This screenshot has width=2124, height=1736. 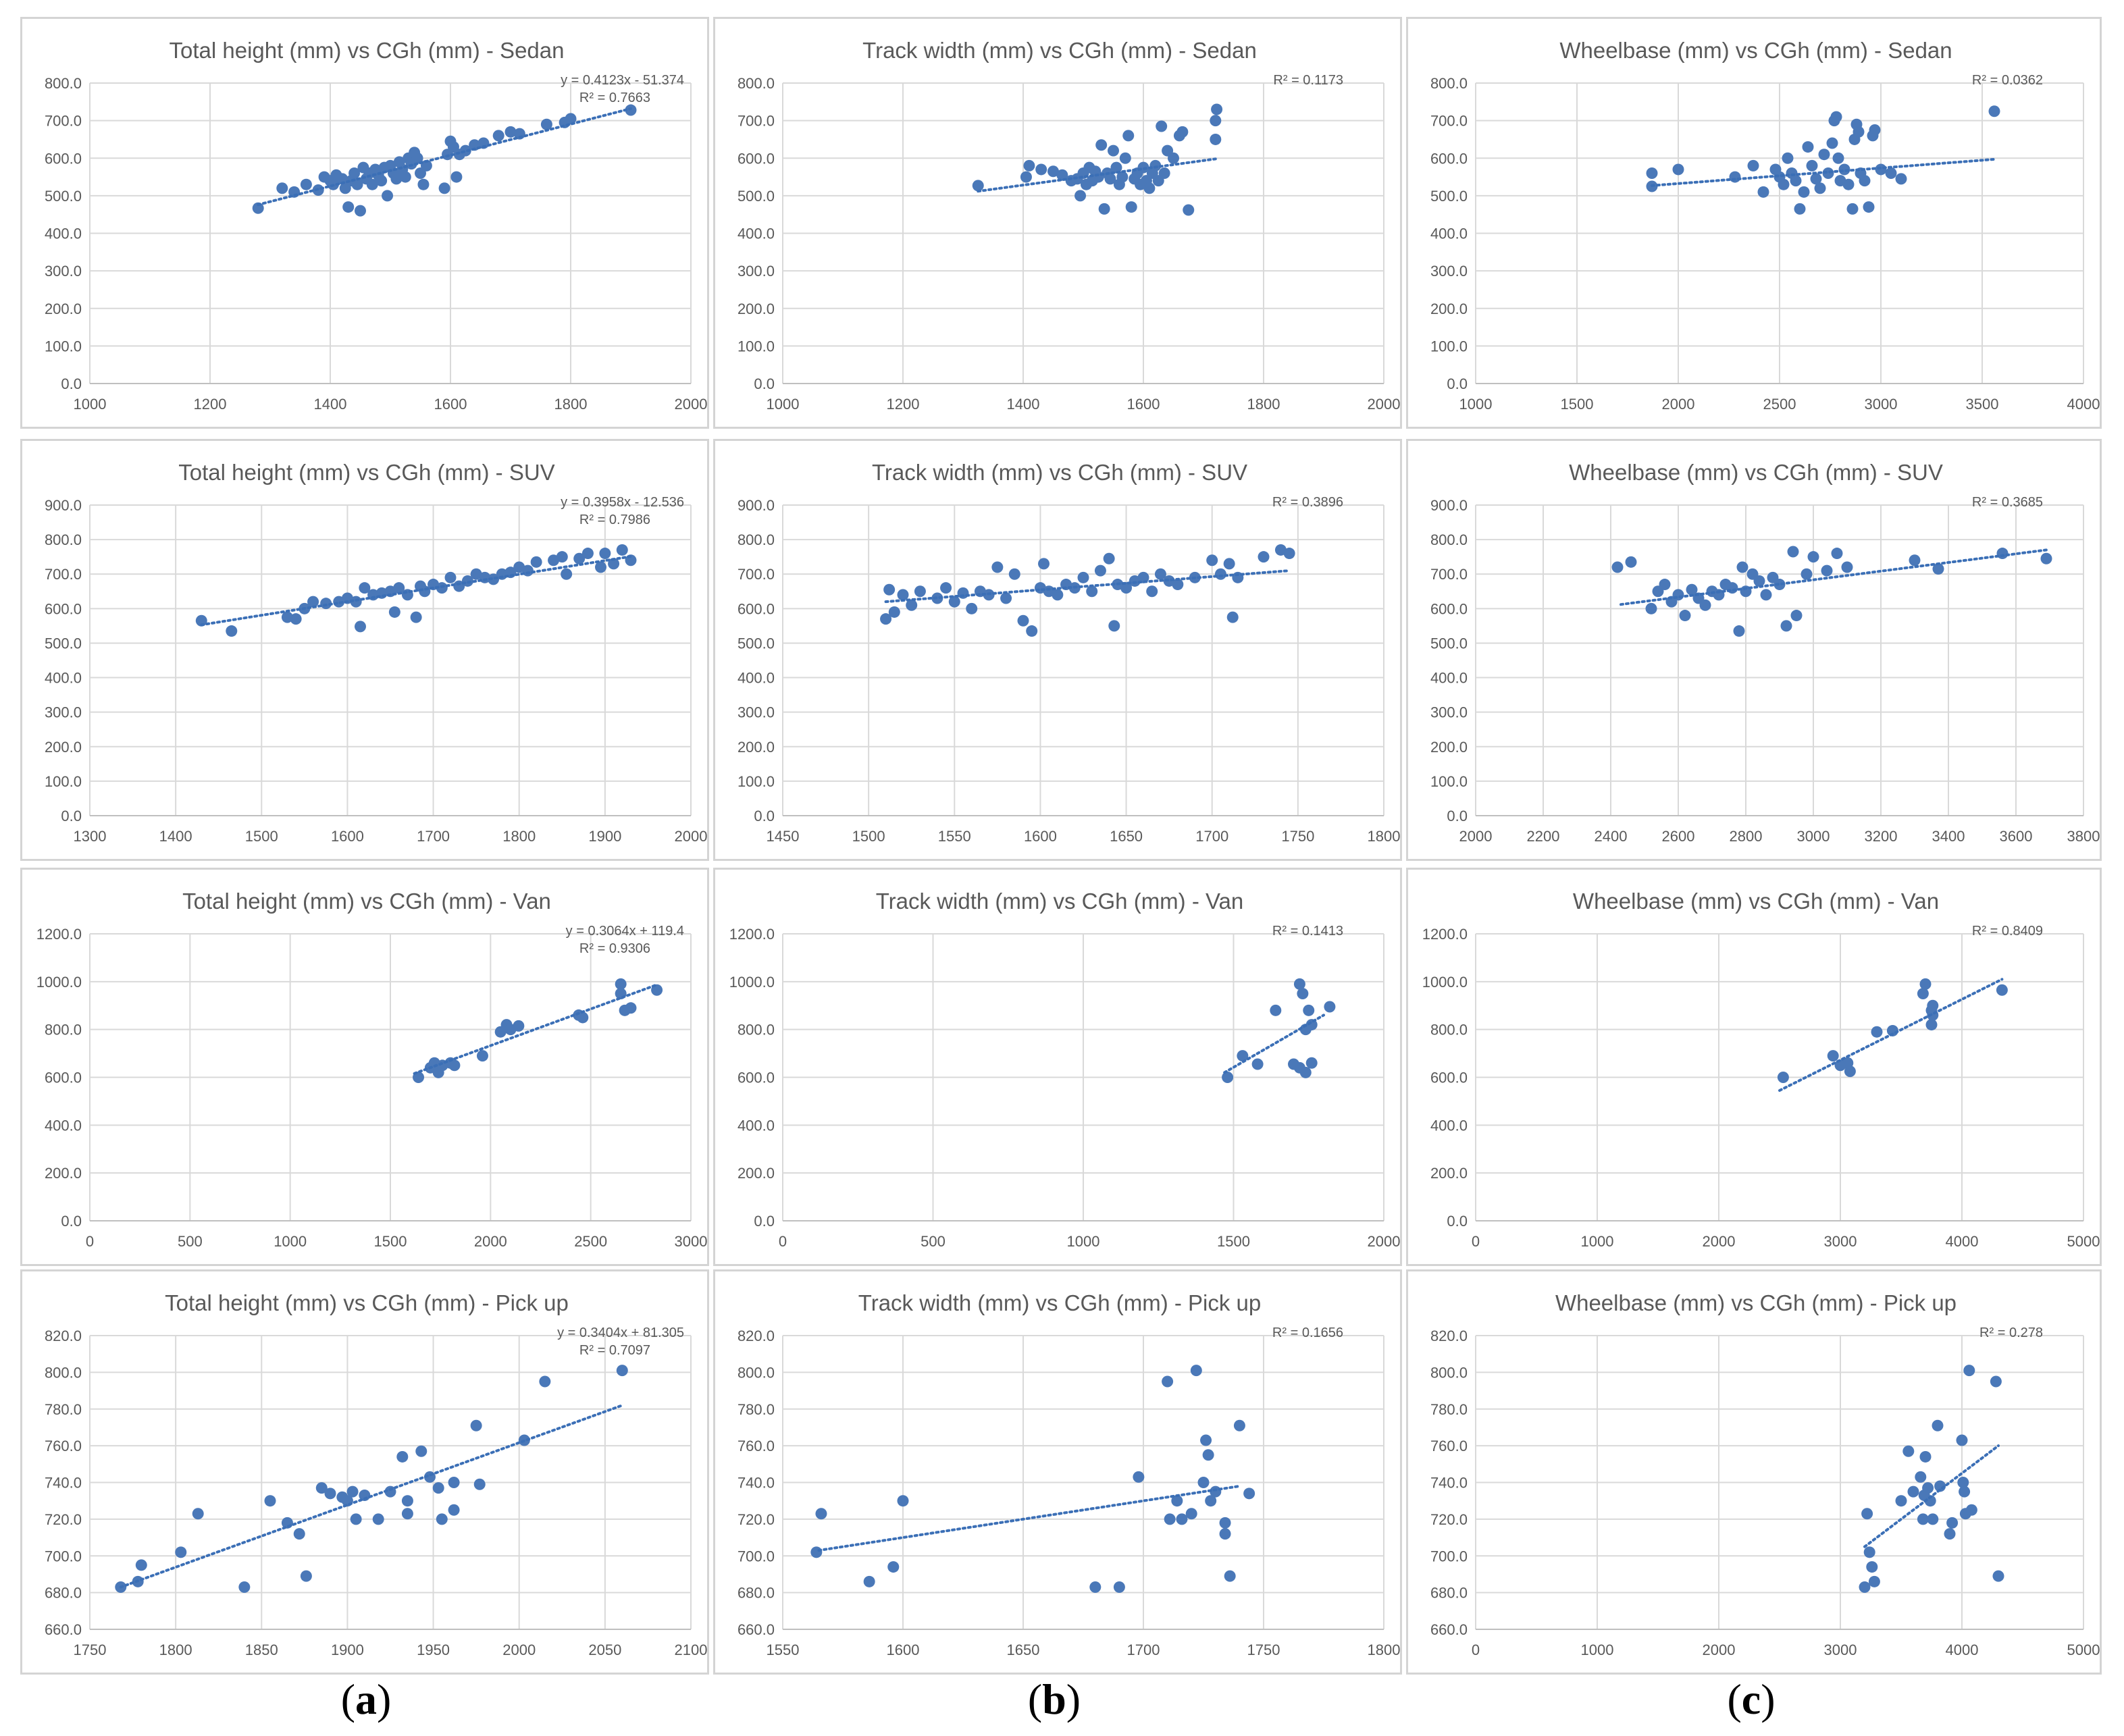 I want to click on x-tick-label: 2600, so click(x=1678, y=836).